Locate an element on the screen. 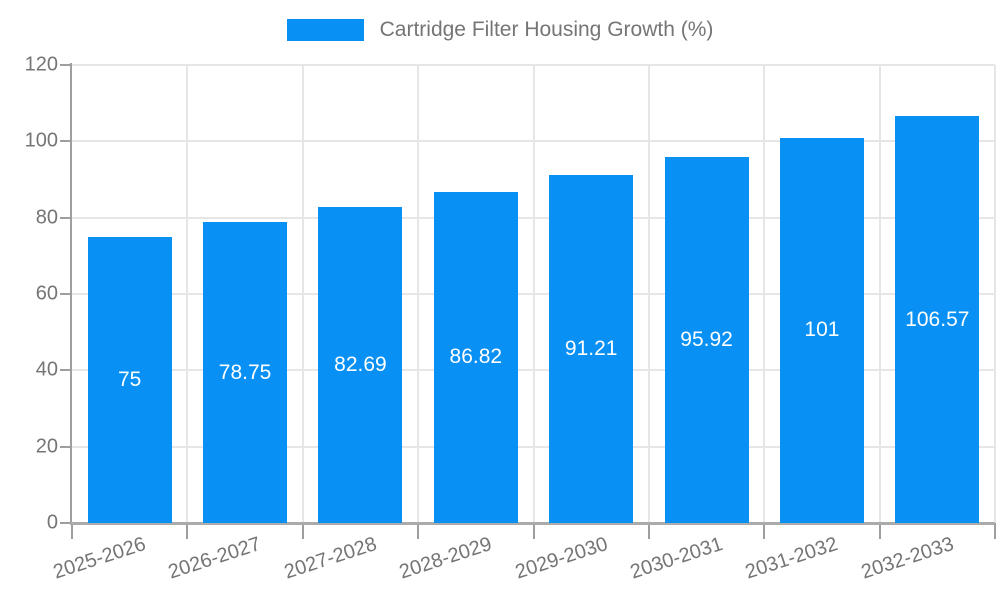 The image size is (1000, 600). bar-value-label: 78.75 is located at coordinates (245, 372).